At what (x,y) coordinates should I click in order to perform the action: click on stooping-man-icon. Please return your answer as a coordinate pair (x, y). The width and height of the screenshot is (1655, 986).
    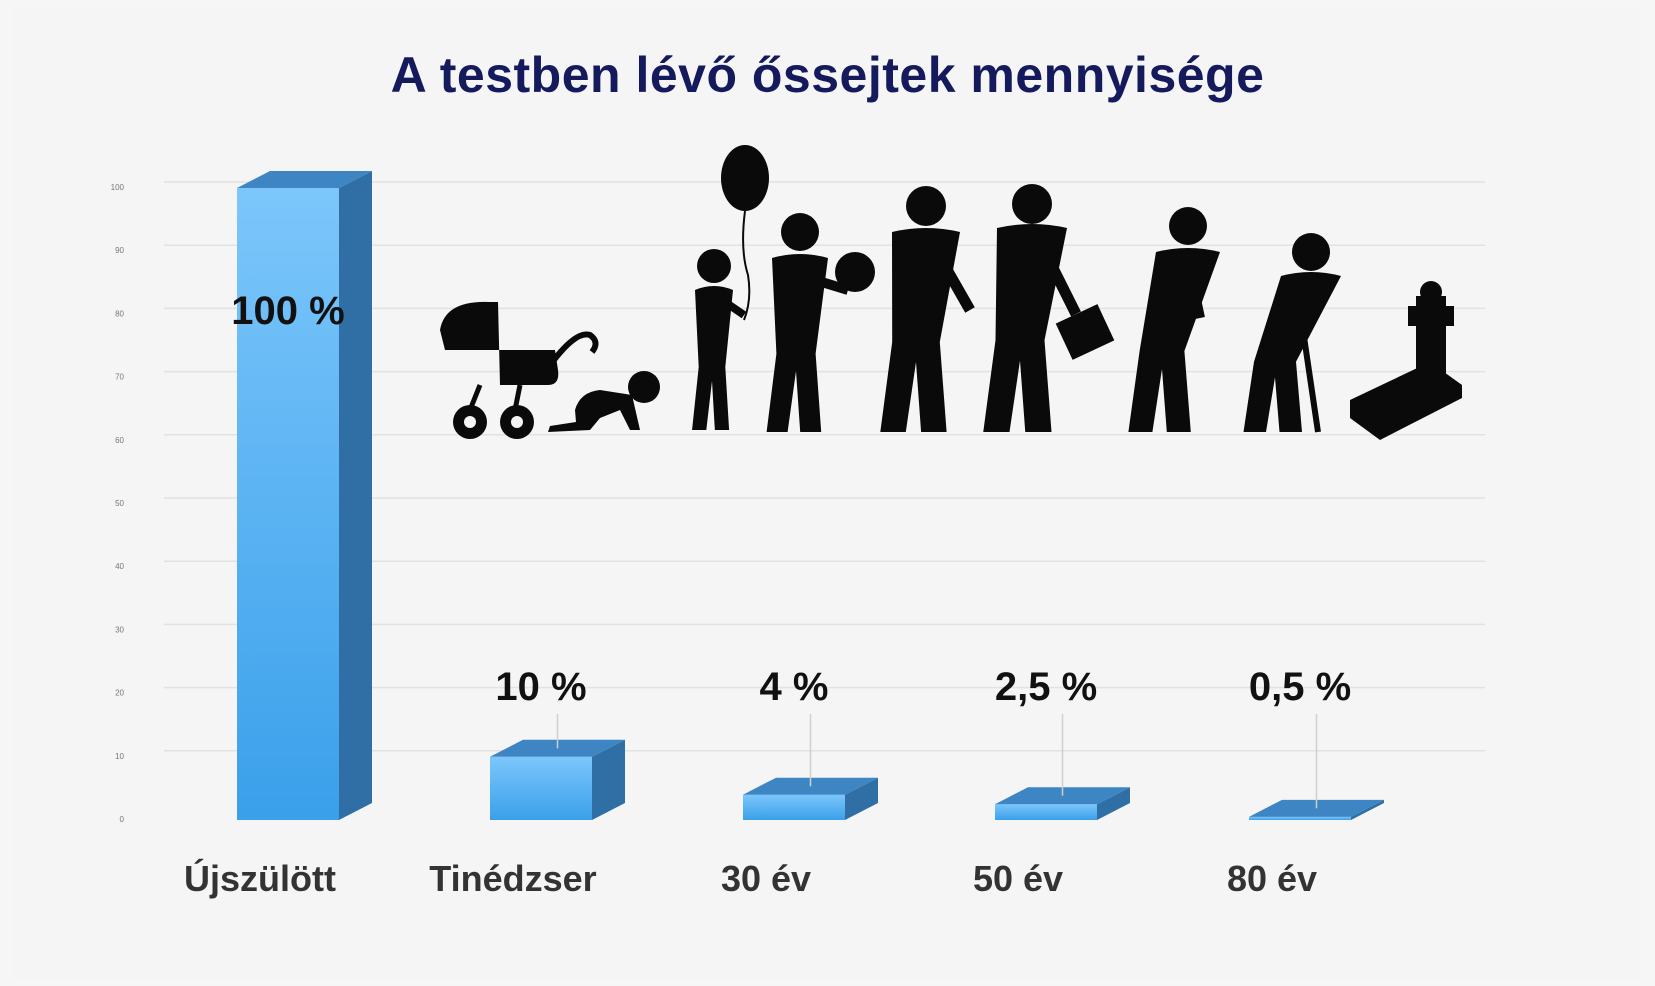
    Looking at the image, I should click on (1174, 319).